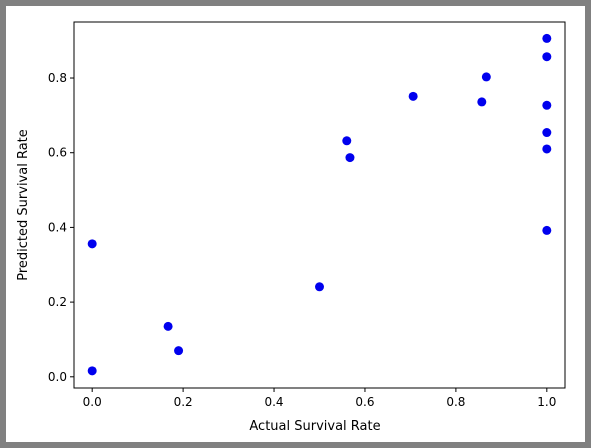 This screenshot has width=591, height=448. I want to click on x-tick-label: 0.4, so click(273, 402).